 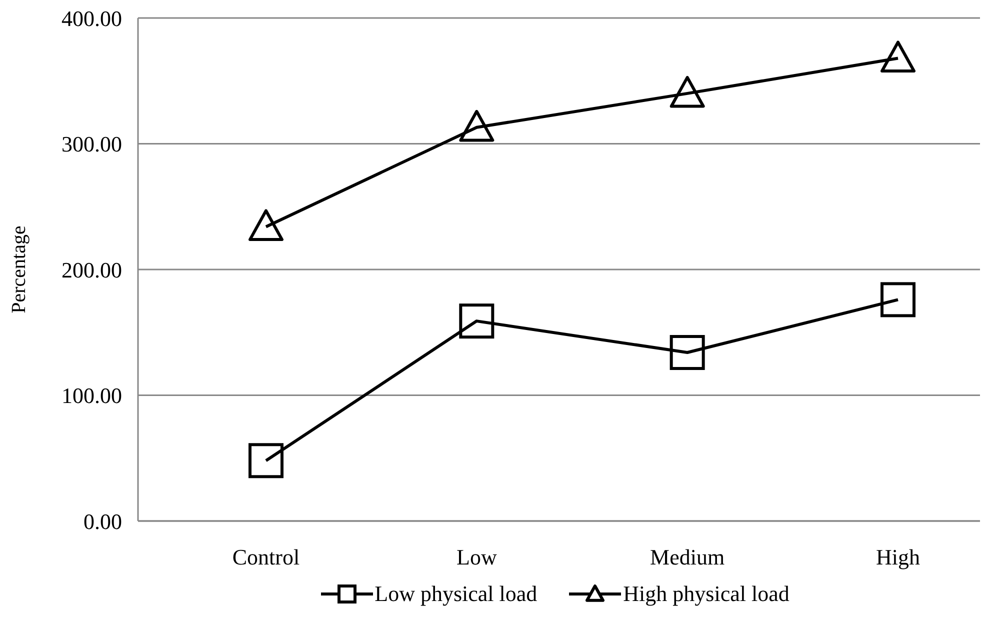 What do you see at coordinates (898, 557) in the screenshot?
I see `x-tick-label: High` at bounding box center [898, 557].